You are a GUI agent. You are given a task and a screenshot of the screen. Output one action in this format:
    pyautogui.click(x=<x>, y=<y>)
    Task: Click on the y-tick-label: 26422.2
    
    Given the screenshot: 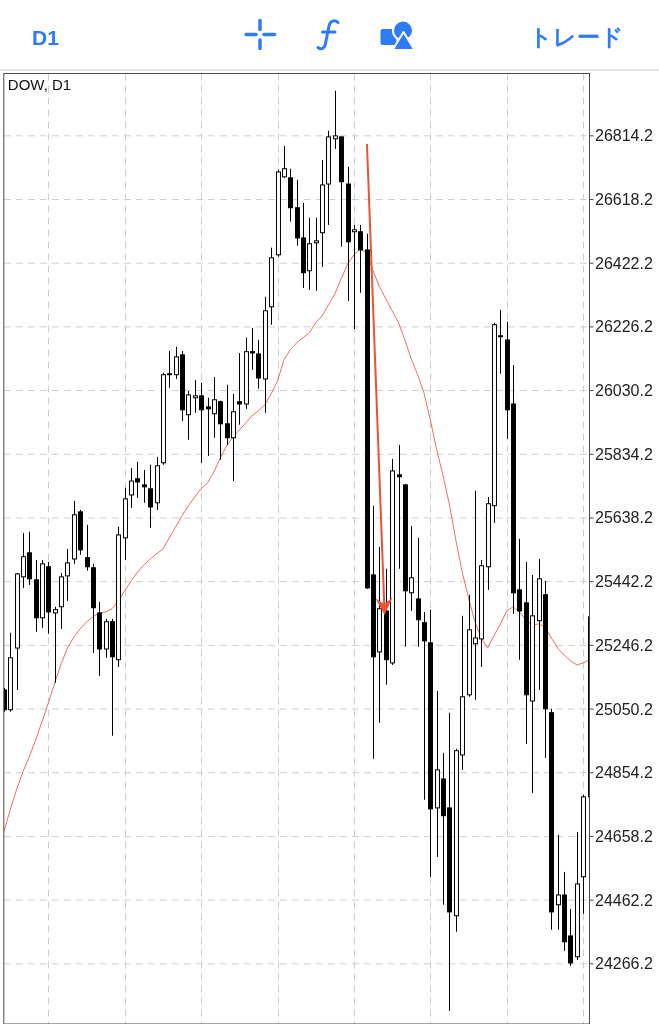 What is the action you would take?
    pyautogui.click(x=624, y=263)
    